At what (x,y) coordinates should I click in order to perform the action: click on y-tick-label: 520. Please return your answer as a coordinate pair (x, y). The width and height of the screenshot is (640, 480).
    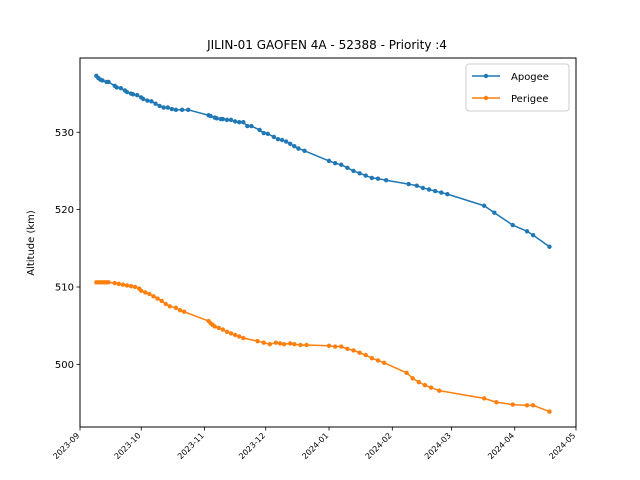
    Looking at the image, I should click on (64, 210).